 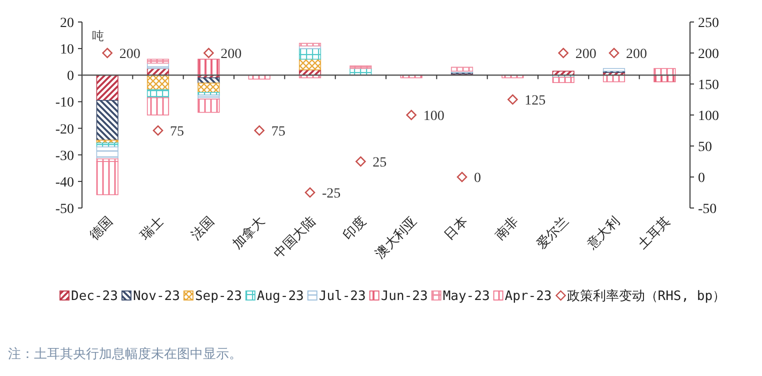 What do you see at coordinates (64, 209) in the screenshot?
I see `y-tick-label: -50` at bounding box center [64, 209].